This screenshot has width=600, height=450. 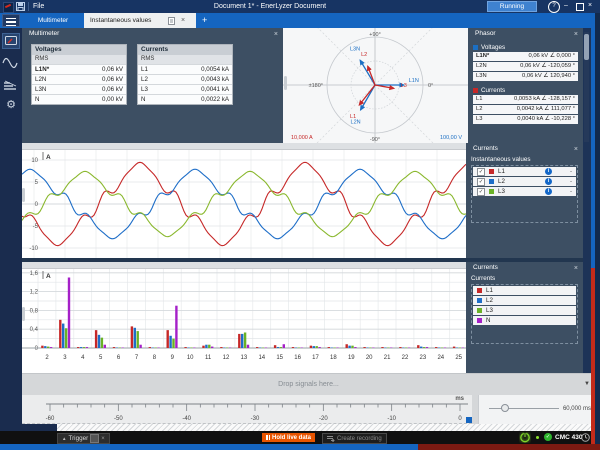 I want to click on tab-close-icon: ×, so click(x=183, y=20).